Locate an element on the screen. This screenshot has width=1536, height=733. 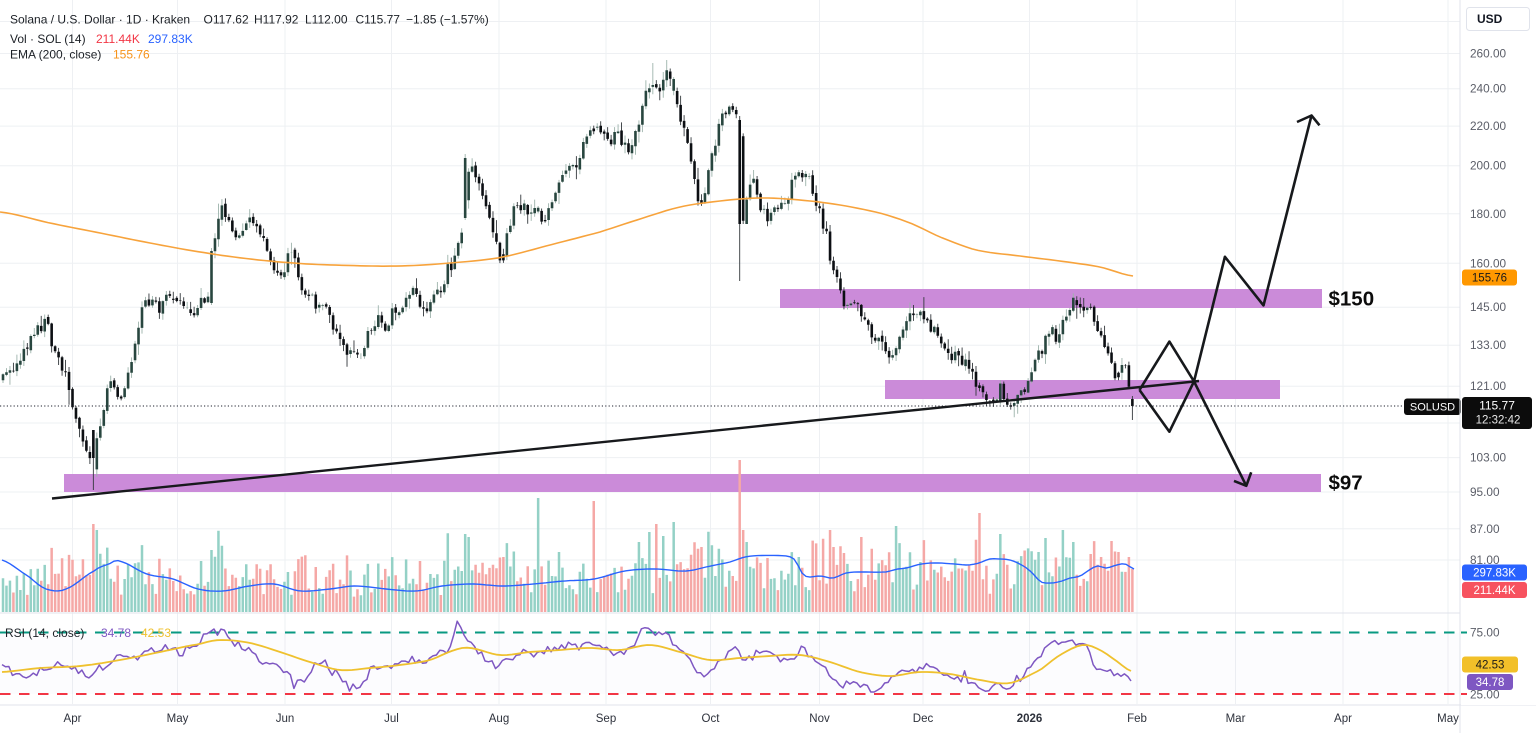
svg-text: Mar is located at coordinates (1236, 719).